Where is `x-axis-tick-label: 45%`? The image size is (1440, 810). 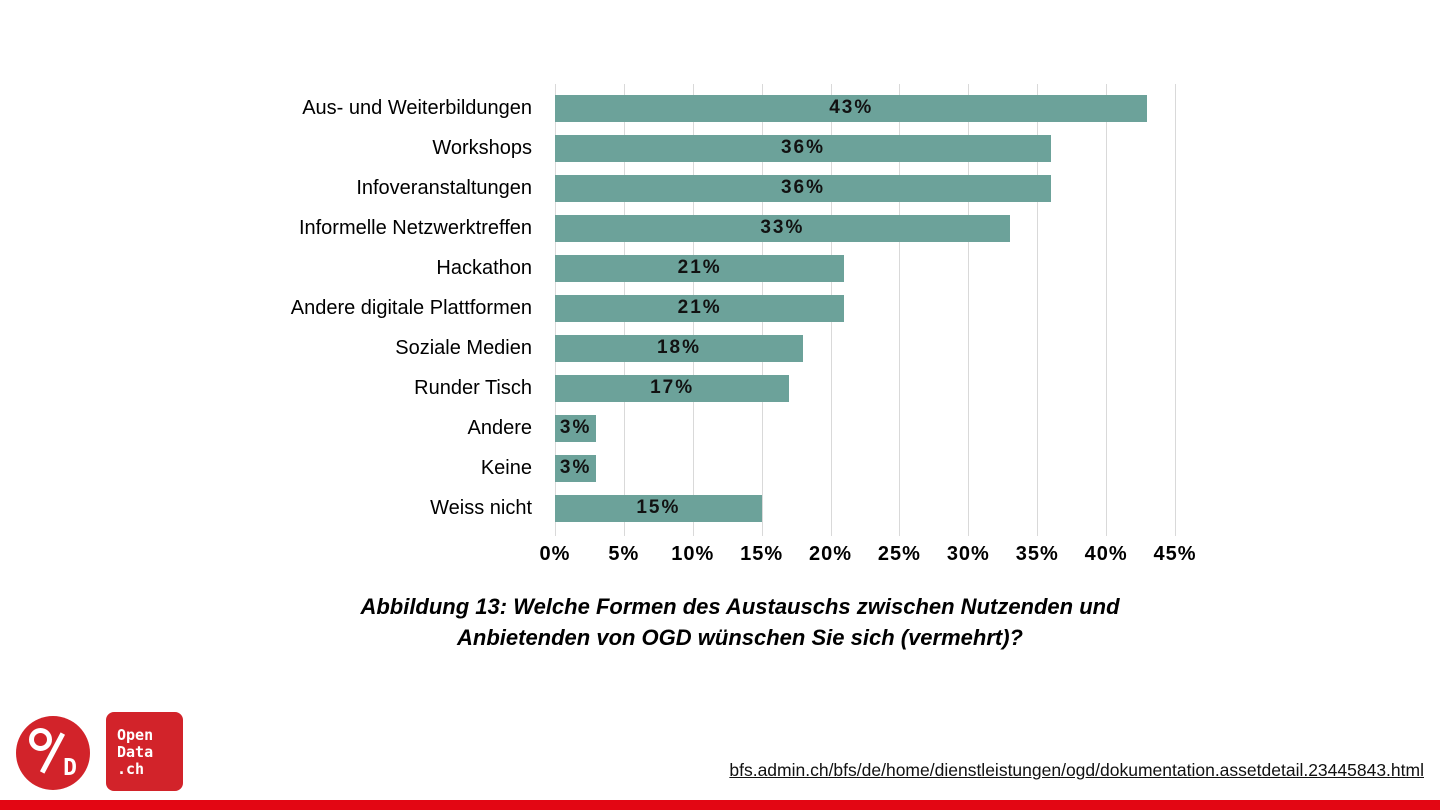 x-axis-tick-label: 45% is located at coordinates (1175, 554).